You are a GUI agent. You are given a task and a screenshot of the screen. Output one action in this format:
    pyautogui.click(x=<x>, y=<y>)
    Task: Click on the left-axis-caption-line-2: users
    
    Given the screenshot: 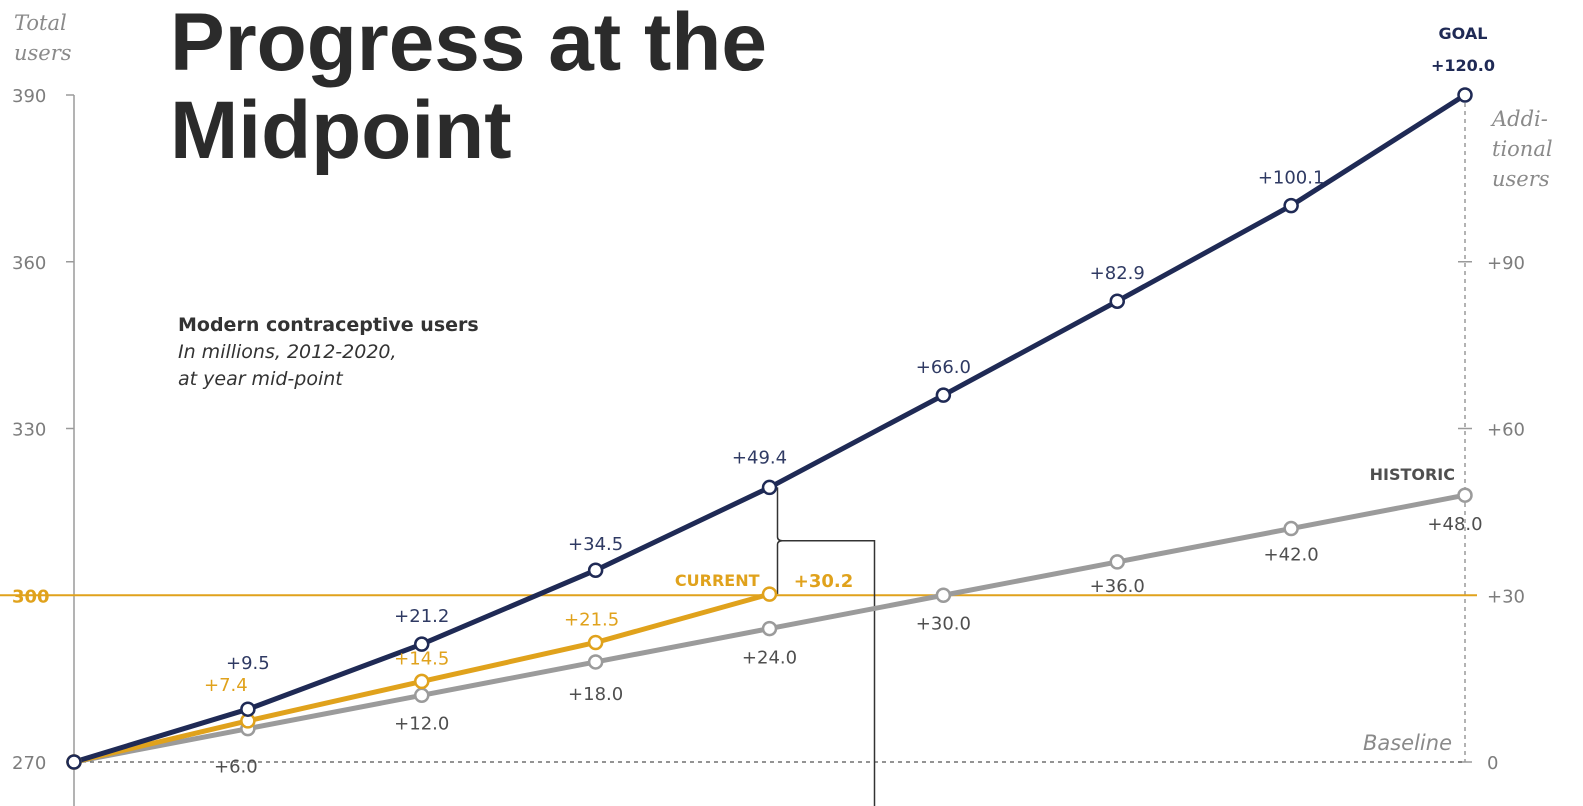 What is the action you would take?
    pyautogui.click(x=43, y=53)
    